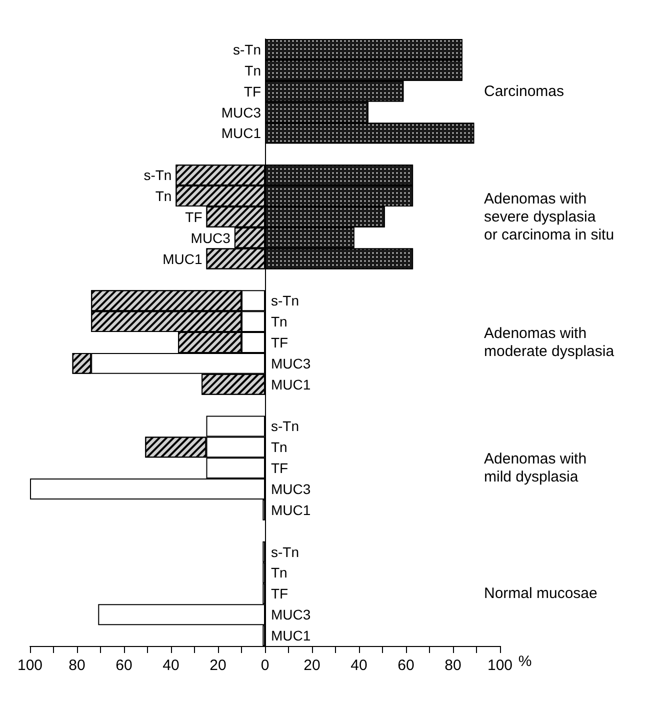 Image resolution: width=656 pixels, height=704 pixels. Describe the element at coordinates (549, 217) in the screenshot. I see `annotation: Adenomas with severe dysplasia or carcinoma in situ` at that location.